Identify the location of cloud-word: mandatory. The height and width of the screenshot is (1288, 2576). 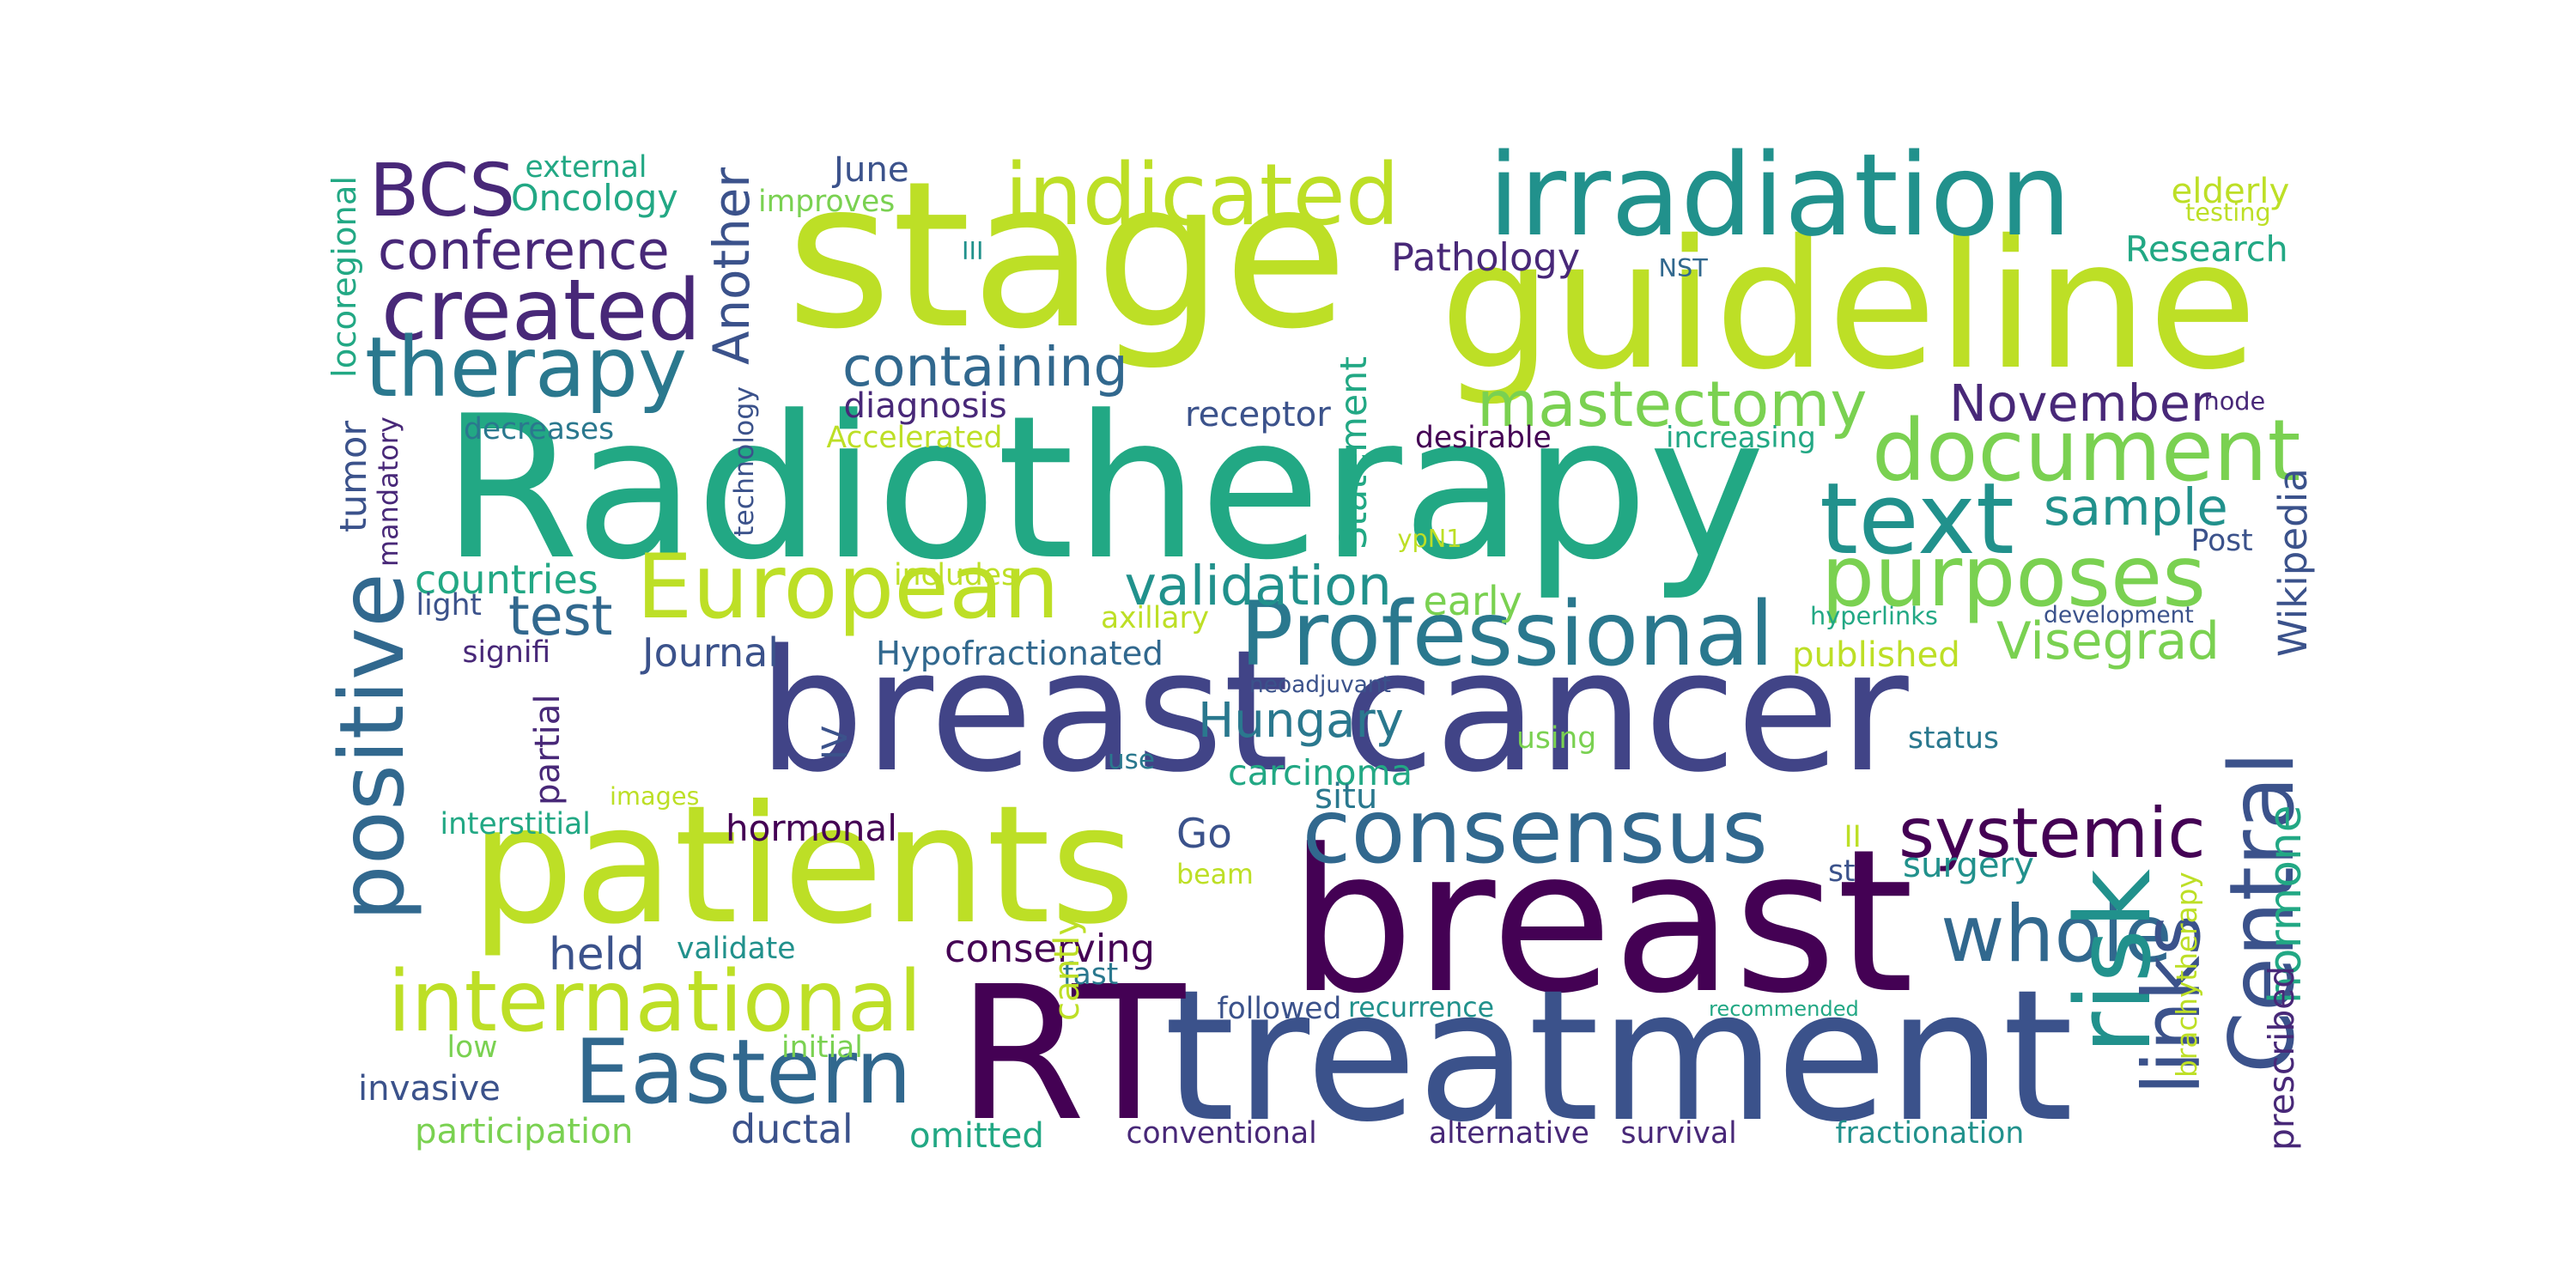
(388, 492).